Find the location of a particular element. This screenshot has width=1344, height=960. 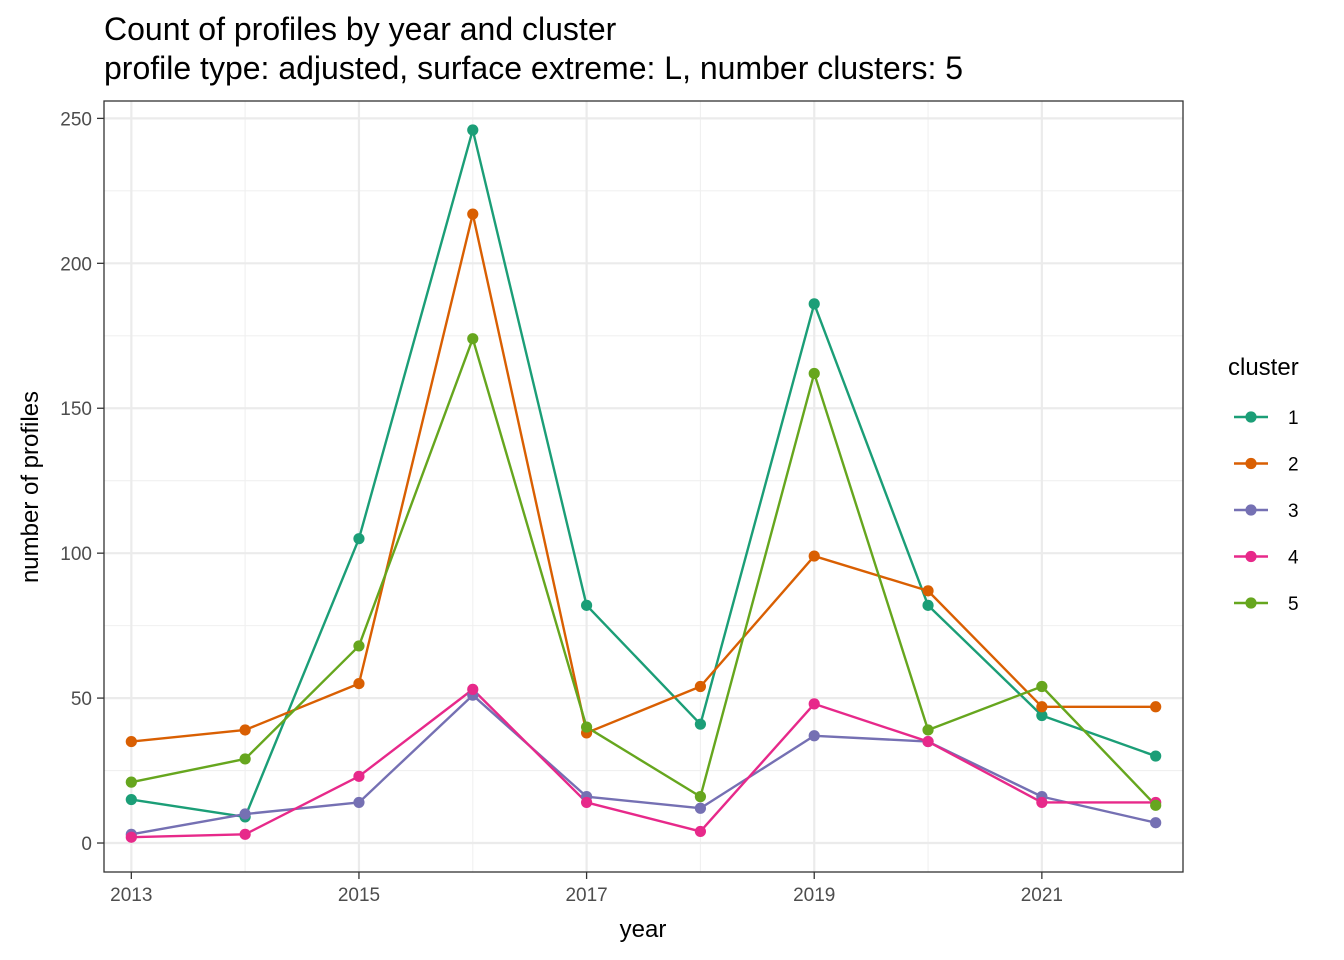

y-tick-label: 250 is located at coordinates (76, 119).